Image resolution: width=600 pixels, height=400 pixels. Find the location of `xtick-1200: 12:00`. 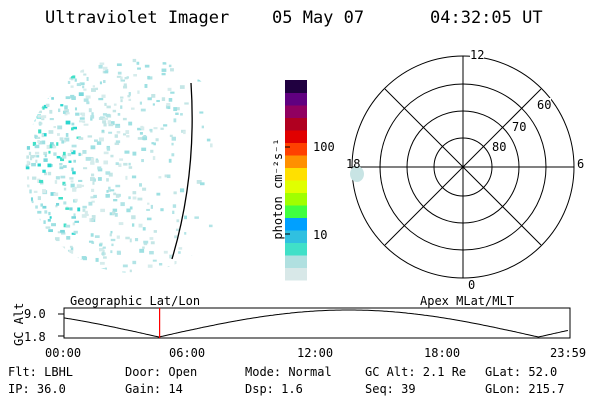

xtick-1200: 12:00 is located at coordinates (315, 353).